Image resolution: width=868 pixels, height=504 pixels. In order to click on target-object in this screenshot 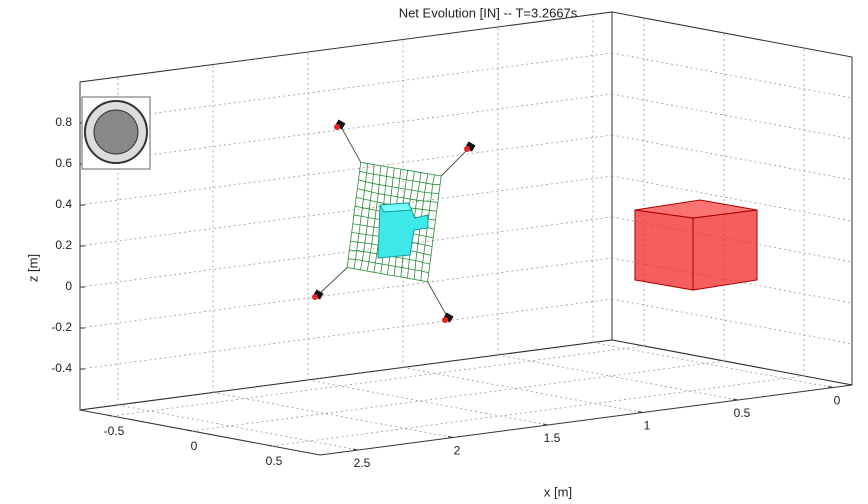, I will do `click(403, 230)`.